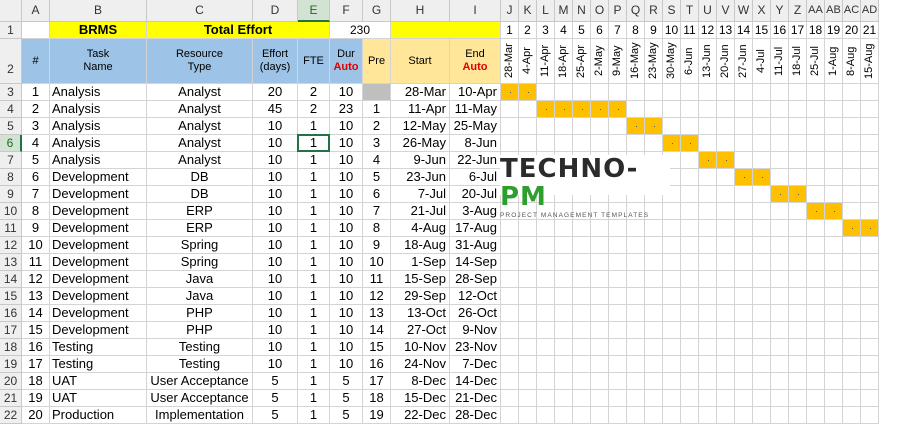 The image size is (900, 425). I want to click on column-header-b: B, so click(98, 11).